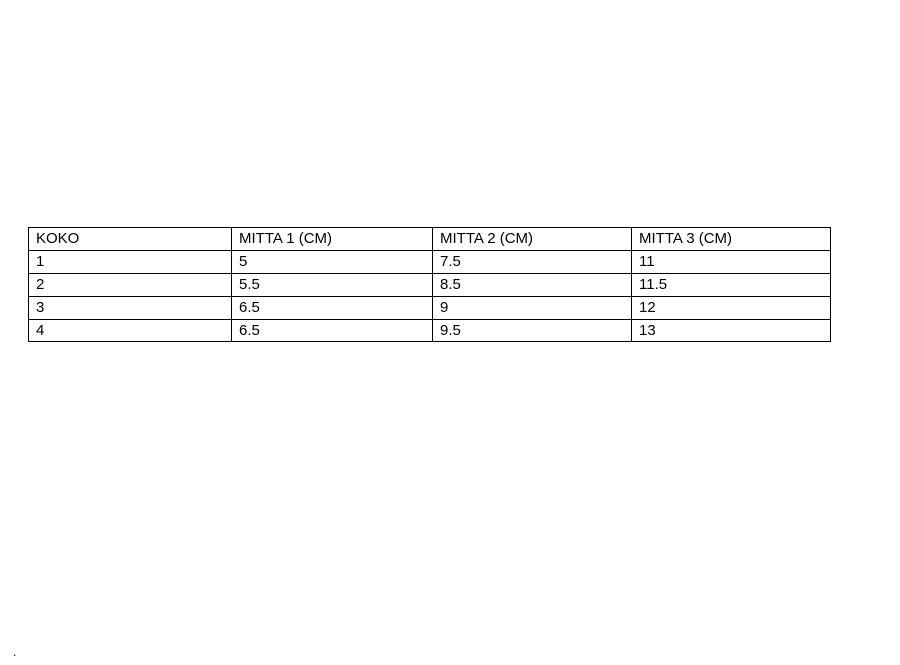 The width and height of the screenshot is (900, 665). I want to click on table-cell: 11.5, so click(731, 284).